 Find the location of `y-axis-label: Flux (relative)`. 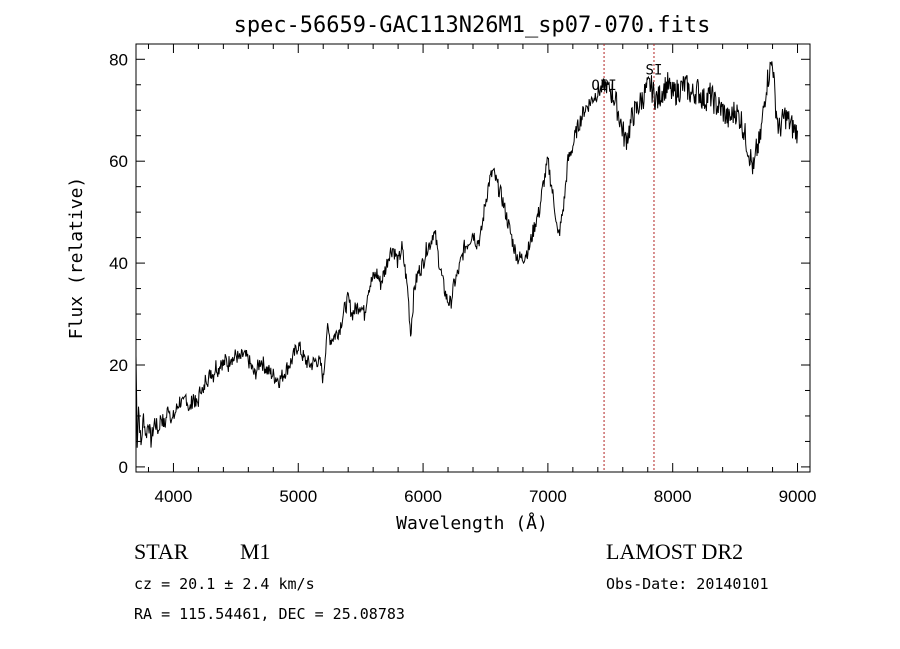

y-axis-label: Flux (relative) is located at coordinates (76, 258).